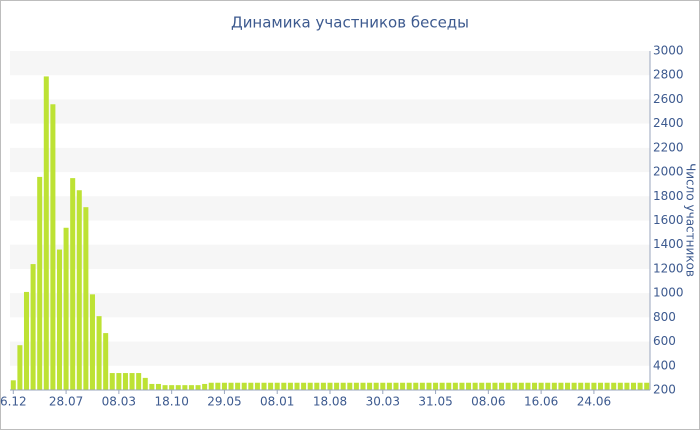  Describe the element at coordinates (594, 402) in the screenshot. I see `x-tick-label: 24.06` at that location.